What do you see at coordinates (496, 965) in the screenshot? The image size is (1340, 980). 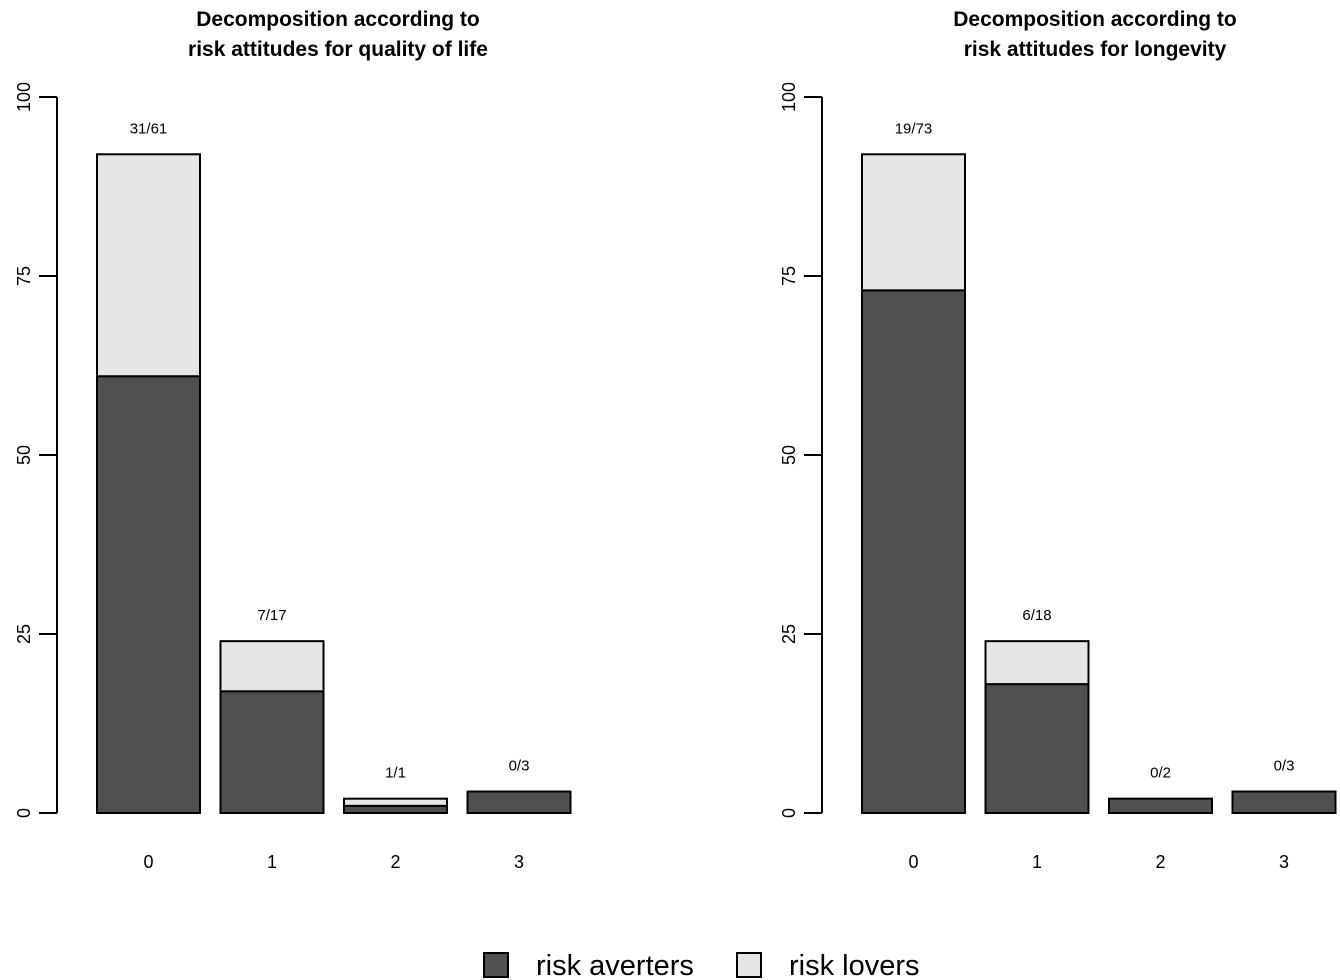 I see `legend-swatch-risk-averters` at bounding box center [496, 965].